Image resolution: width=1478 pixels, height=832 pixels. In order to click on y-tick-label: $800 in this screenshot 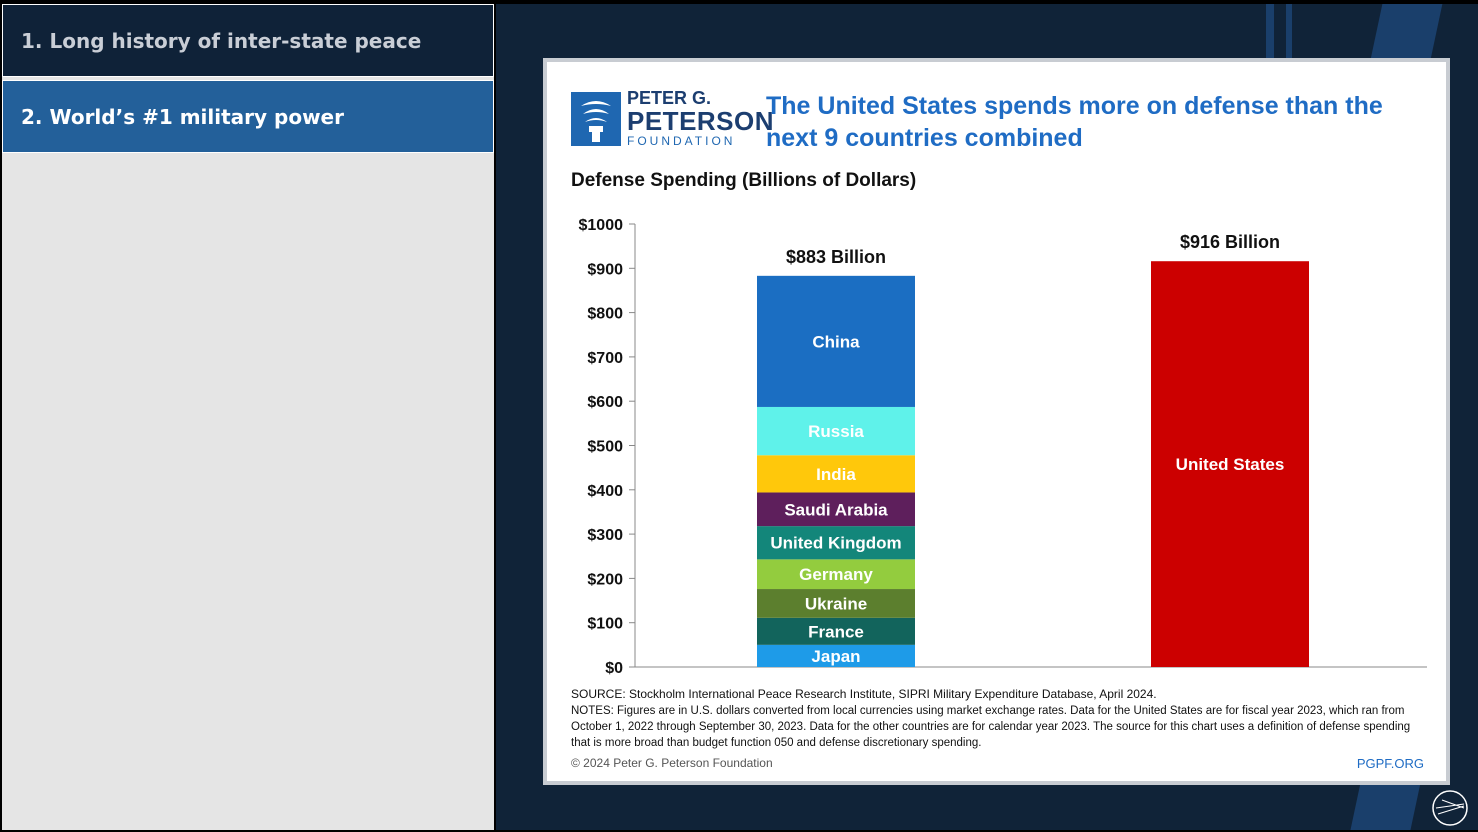, I will do `click(605, 314)`.